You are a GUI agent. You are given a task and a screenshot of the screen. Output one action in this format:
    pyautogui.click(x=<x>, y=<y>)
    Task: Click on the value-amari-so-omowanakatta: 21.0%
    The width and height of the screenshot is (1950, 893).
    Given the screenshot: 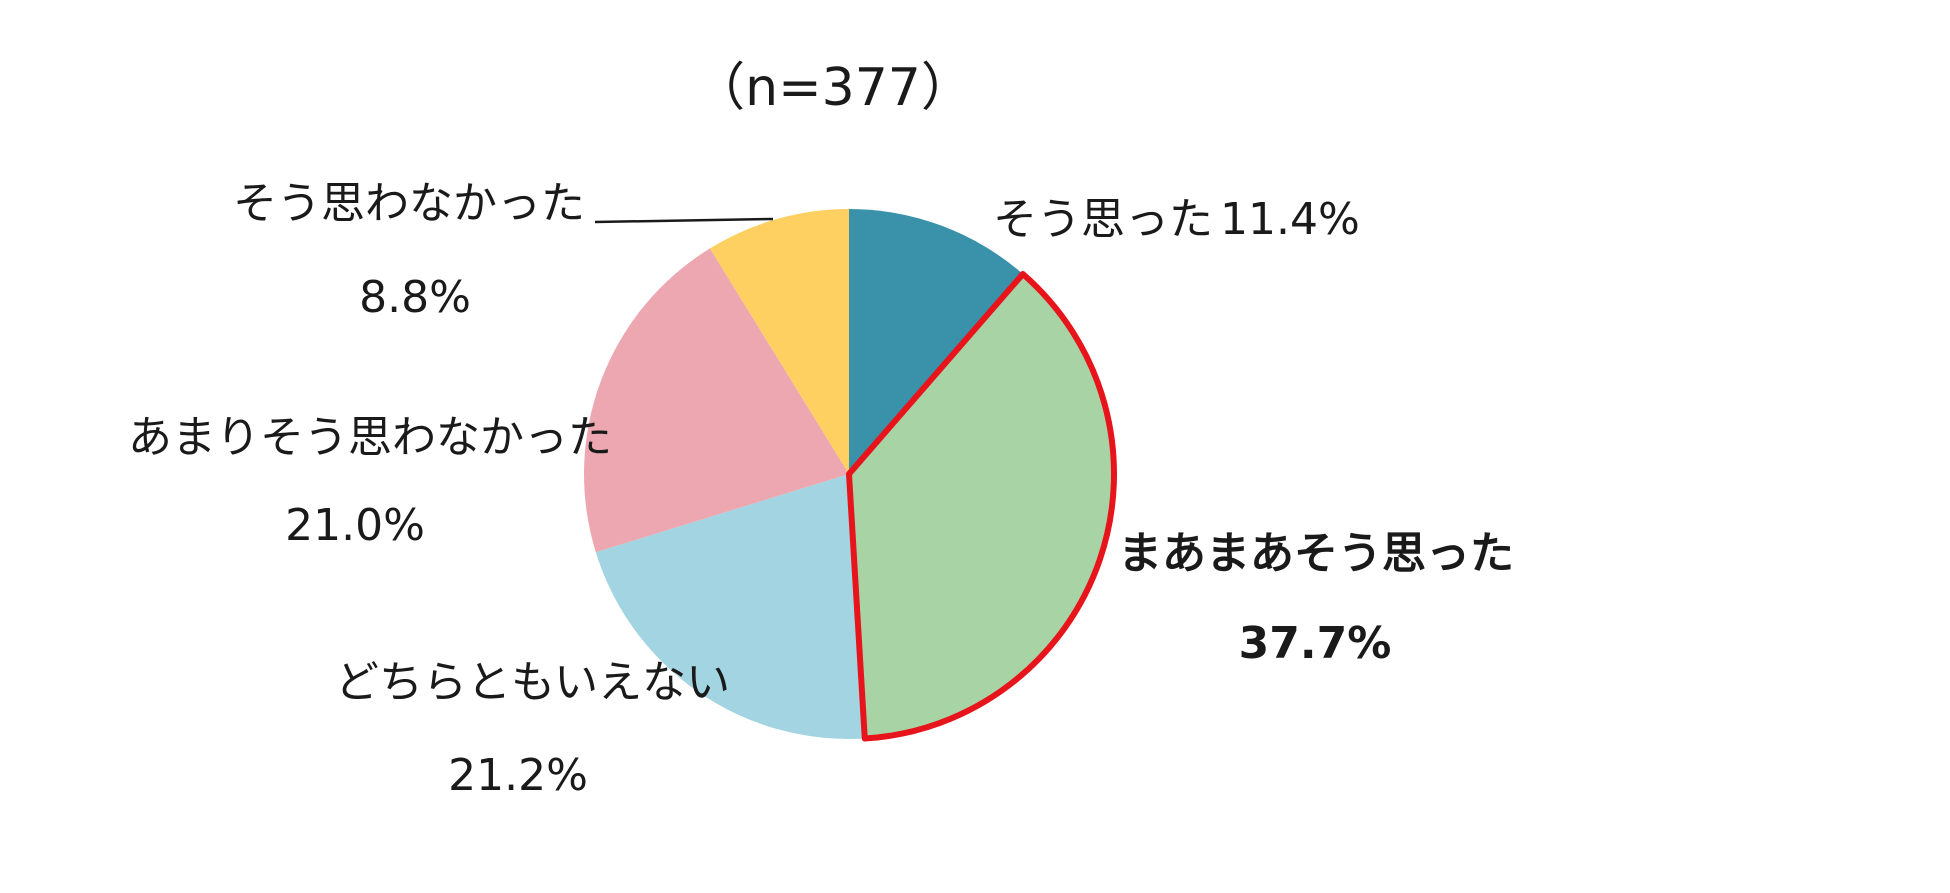 What is the action you would take?
    pyautogui.click(x=355, y=525)
    